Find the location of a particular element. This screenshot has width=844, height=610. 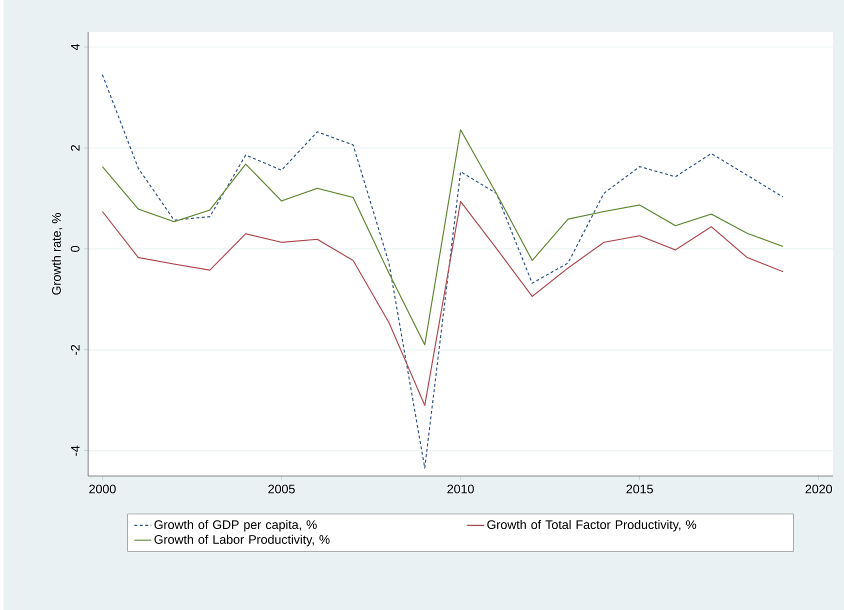

legend-label: Growth of Total Factor Productivity, % is located at coordinates (591, 526).